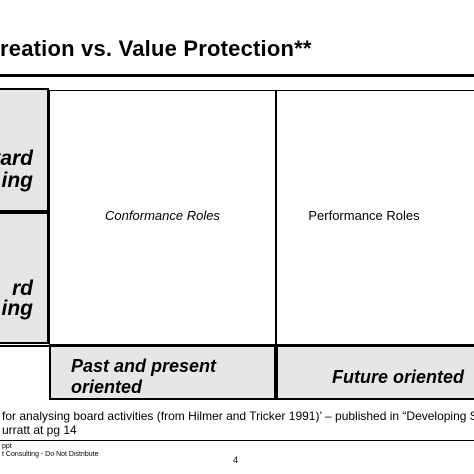  What do you see at coordinates (24, 372) in the screenshot?
I see `bottom-left-blank` at bounding box center [24, 372].